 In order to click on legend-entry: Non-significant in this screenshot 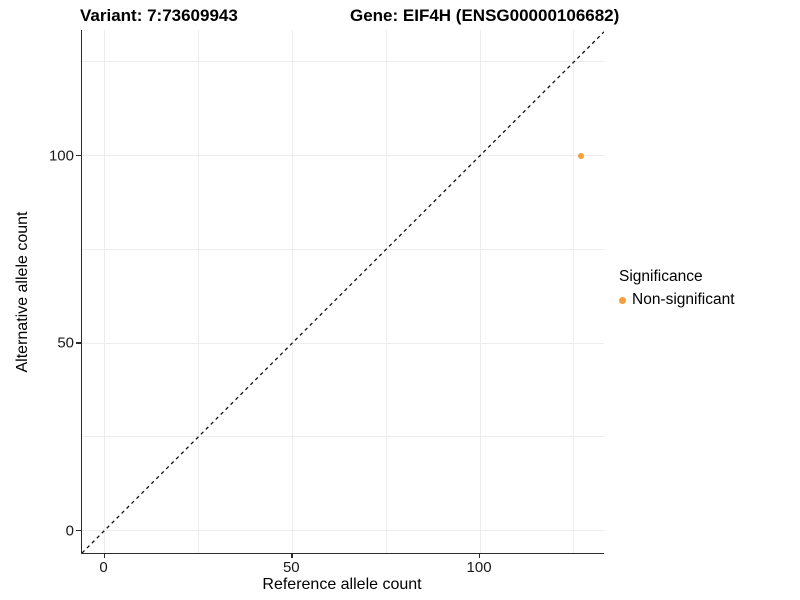, I will do `click(677, 300)`.